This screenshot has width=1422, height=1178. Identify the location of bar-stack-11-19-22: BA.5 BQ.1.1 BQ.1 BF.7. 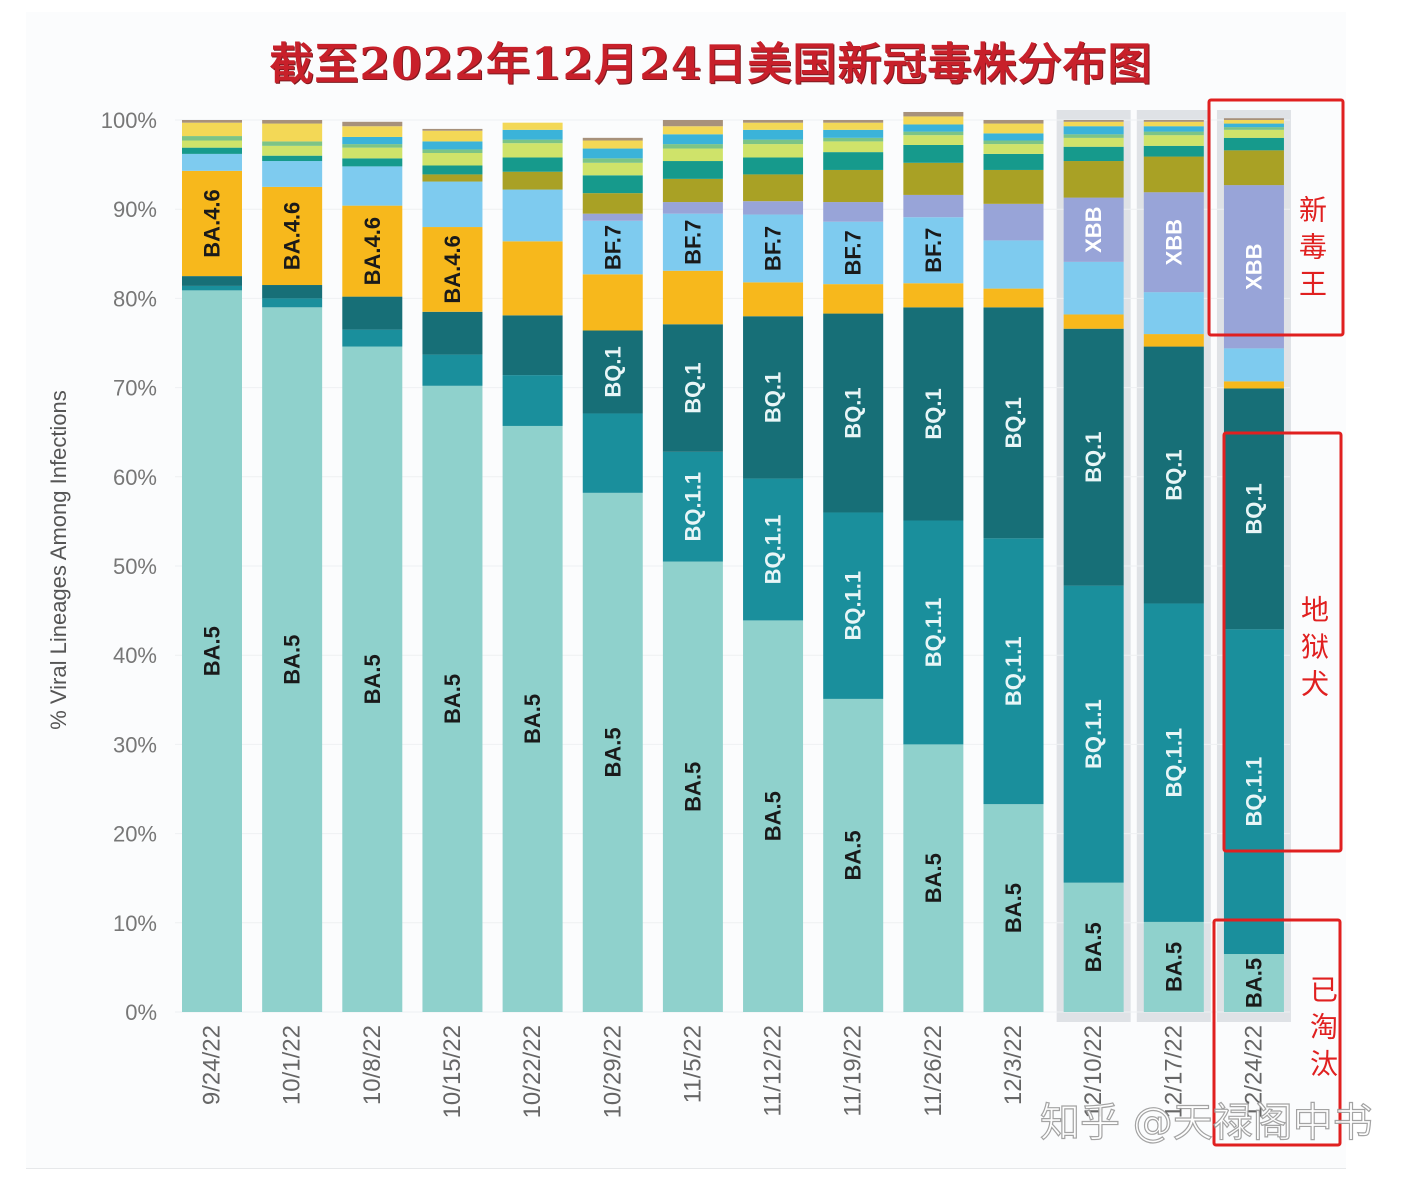
(853, 566).